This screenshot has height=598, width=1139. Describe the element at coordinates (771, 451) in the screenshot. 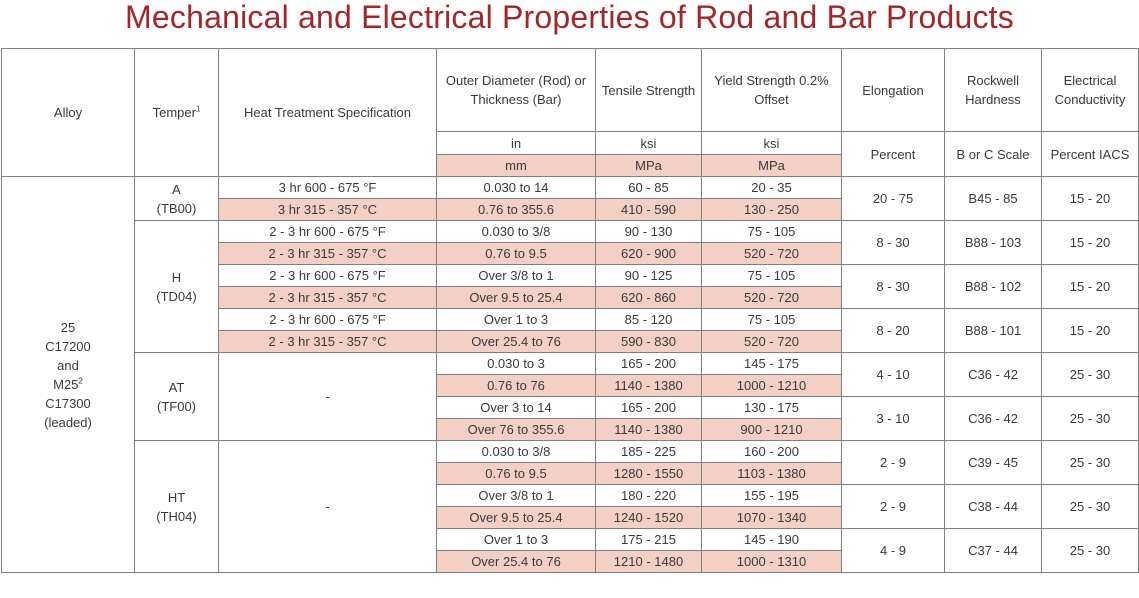

I see `yield-cell: 160 - 200` at that location.